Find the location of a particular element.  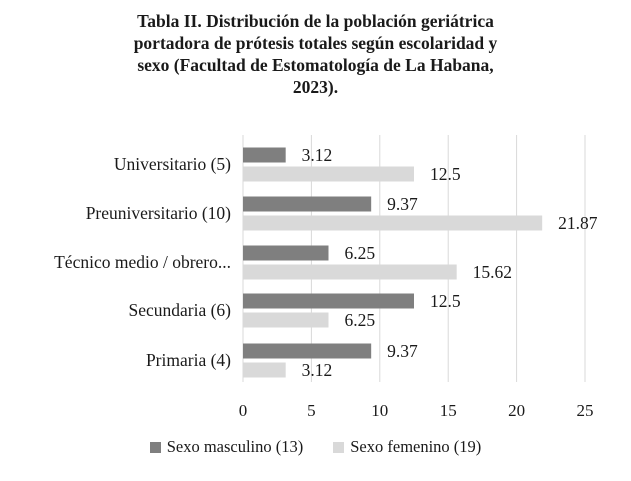

y-category-label: Secundaria (6) is located at coordinates (179, 310).